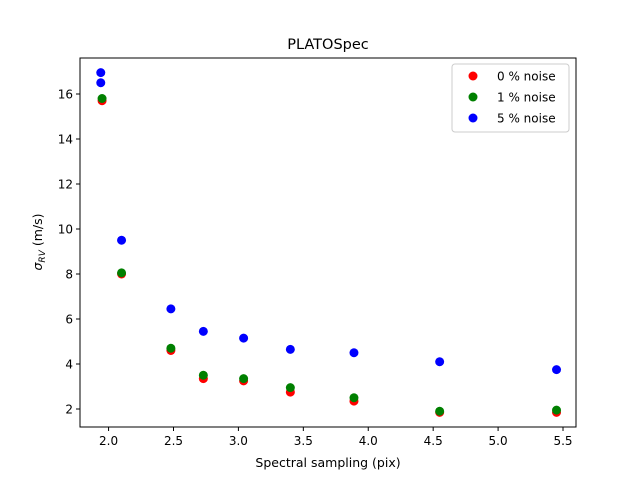 This screenshot has height=484, width=640. What do you see at coordinates (69, 275) in the screenshot?
I see `y-tick-label: 8` at bounding box center [69, 275].